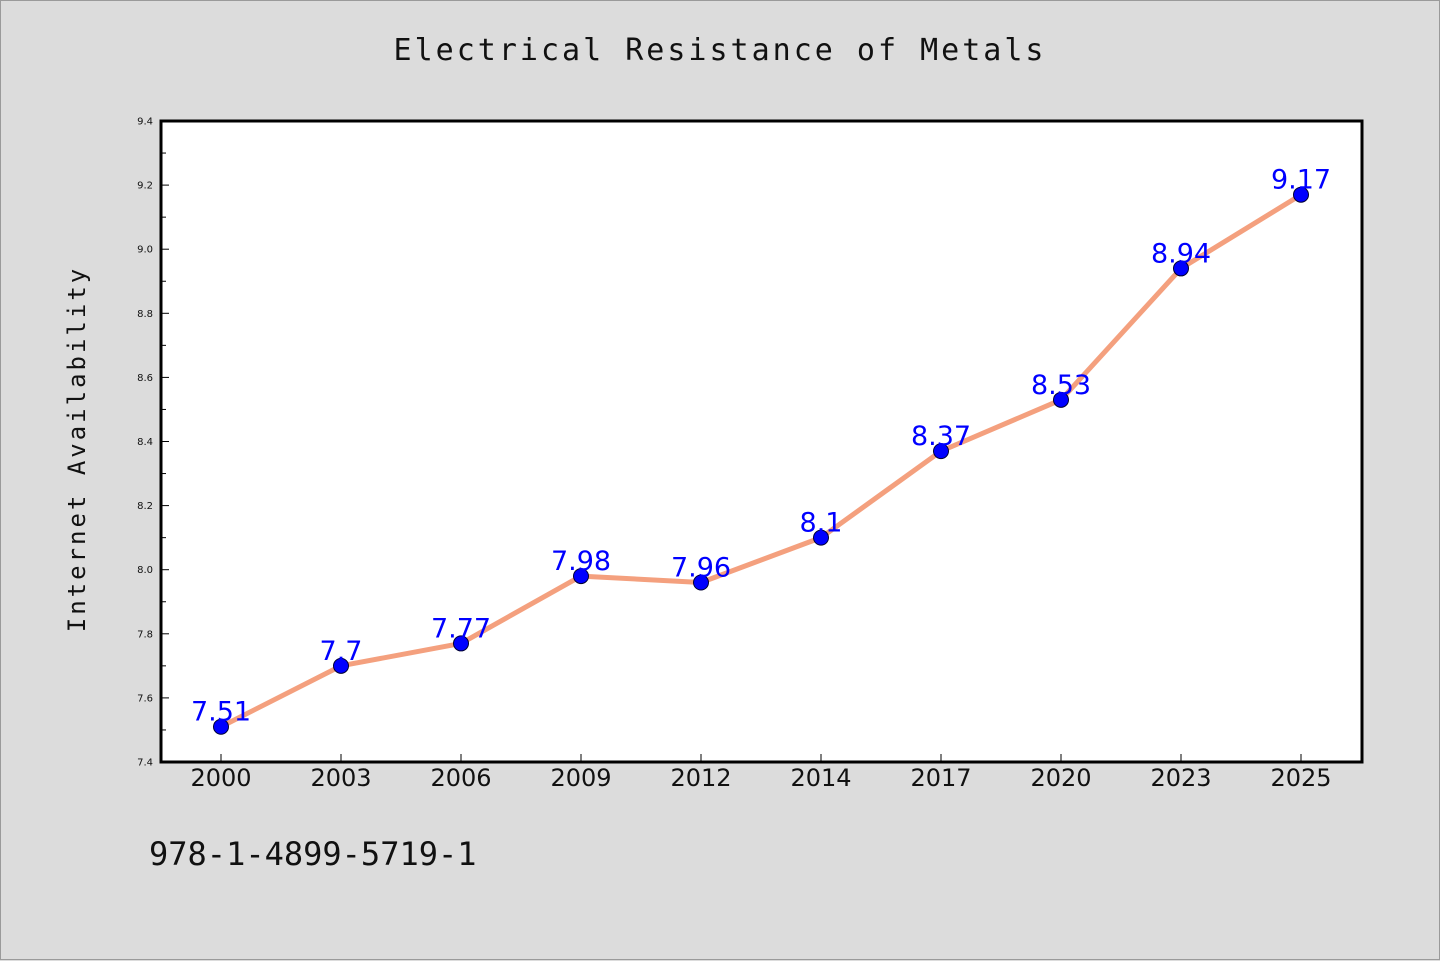 This screenshot has width=1440, height=961. Describe the element at coordinates (1181, 253) in the screenshot. I see `data-label: 8.94` at that location.